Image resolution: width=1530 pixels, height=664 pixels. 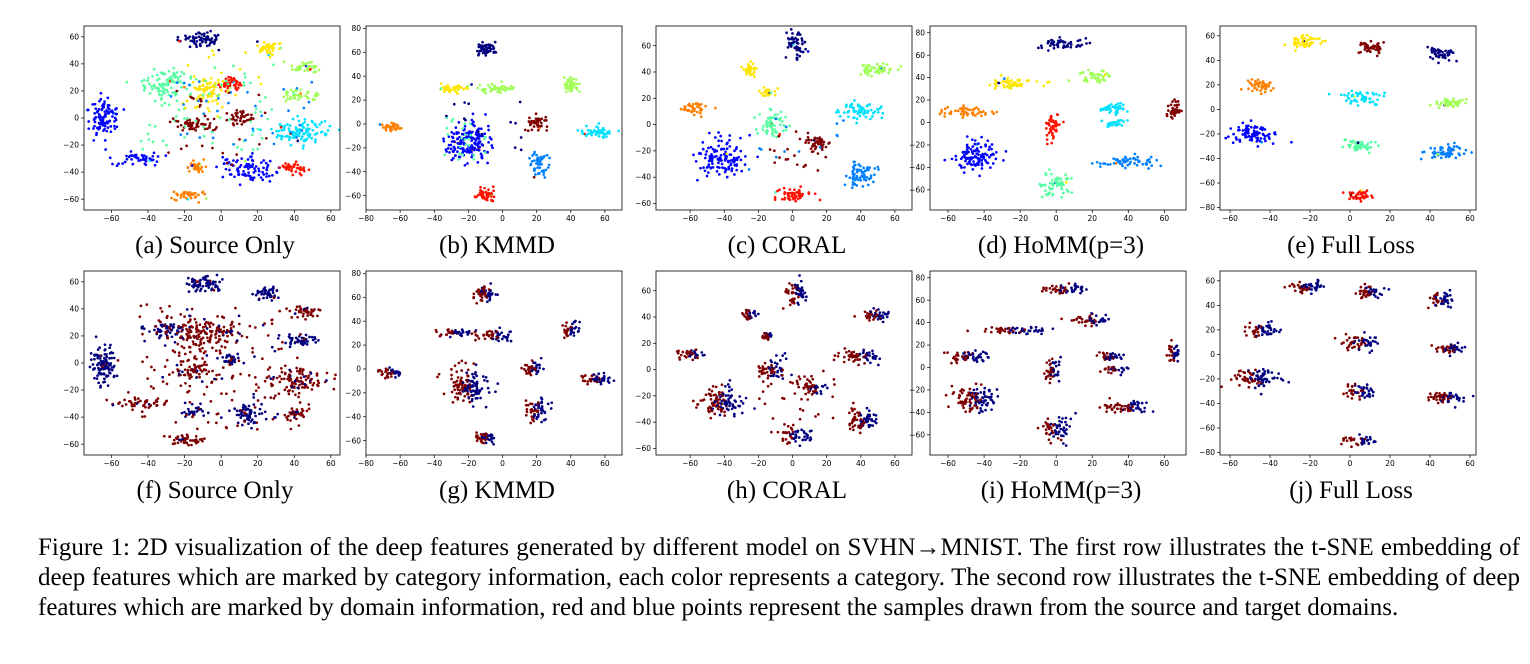 I want to click on y-tick-label: −60, so click(x=643, y=203).